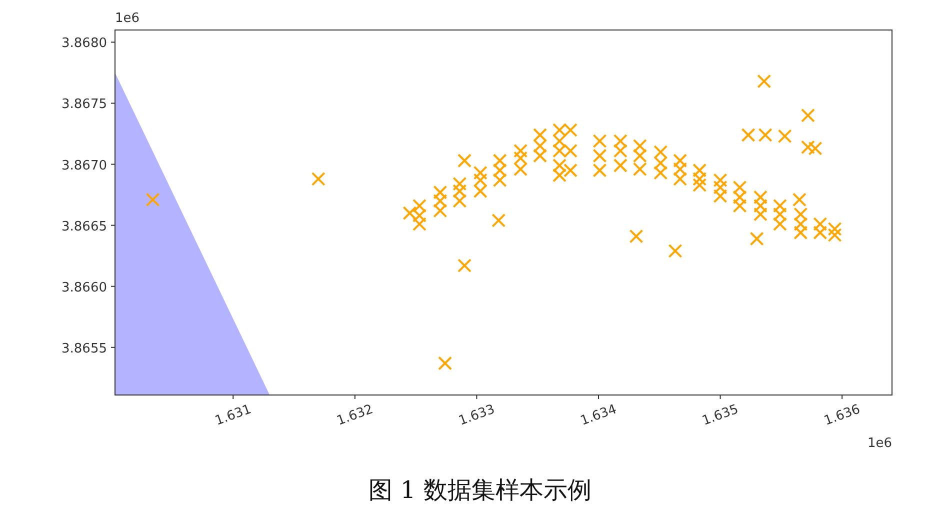  I want to click on x-tick-label: 1.632, so click(355, 415).